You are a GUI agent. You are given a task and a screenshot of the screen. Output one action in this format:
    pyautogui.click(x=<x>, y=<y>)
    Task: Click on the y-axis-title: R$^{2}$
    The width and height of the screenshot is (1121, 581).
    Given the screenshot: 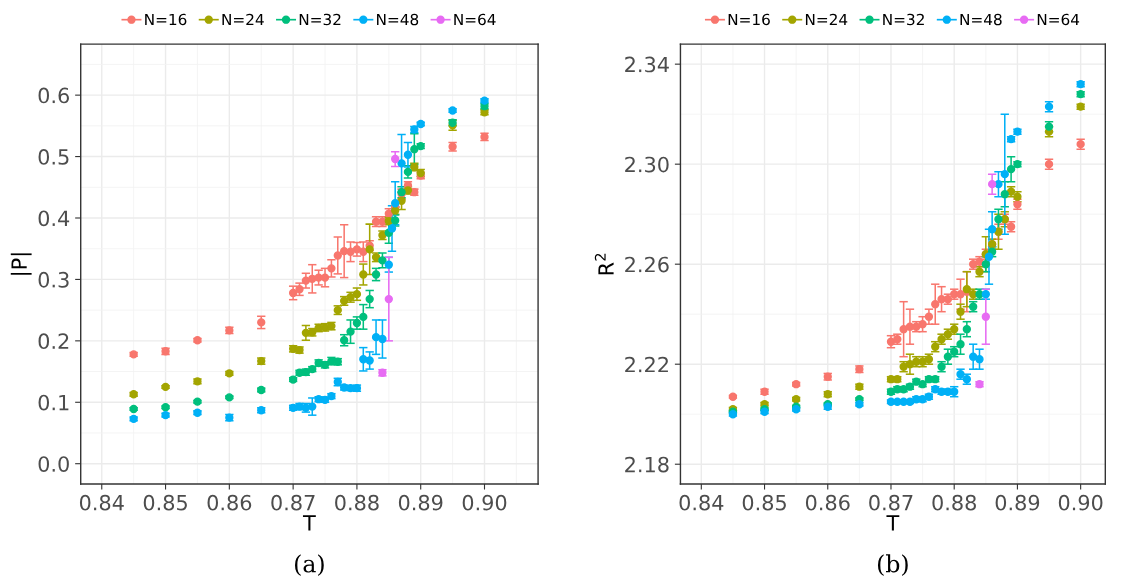 What is the action you would take?
    pyautogui.click(x=604, y=264)
    